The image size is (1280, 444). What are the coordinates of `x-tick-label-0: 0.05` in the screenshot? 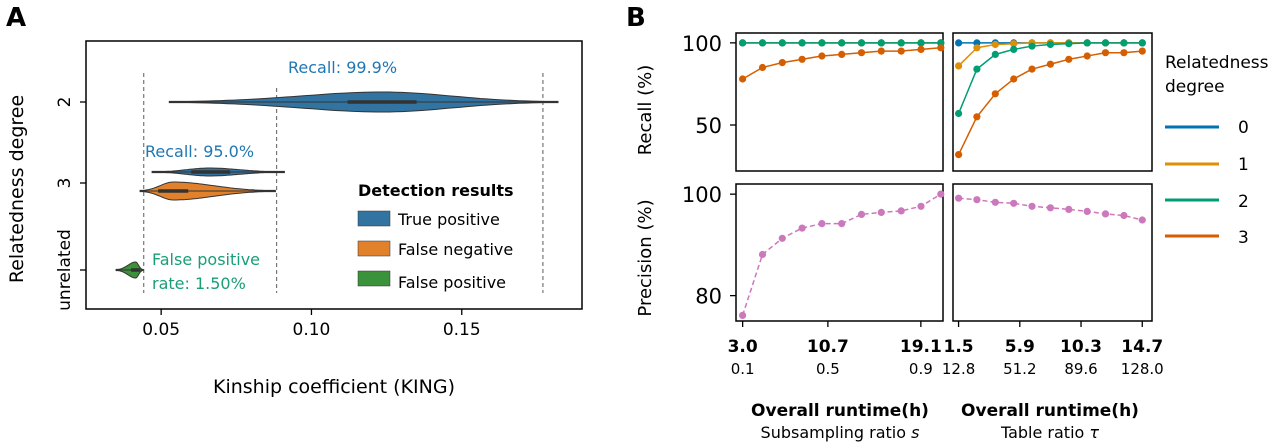 It's located at (161, 330).